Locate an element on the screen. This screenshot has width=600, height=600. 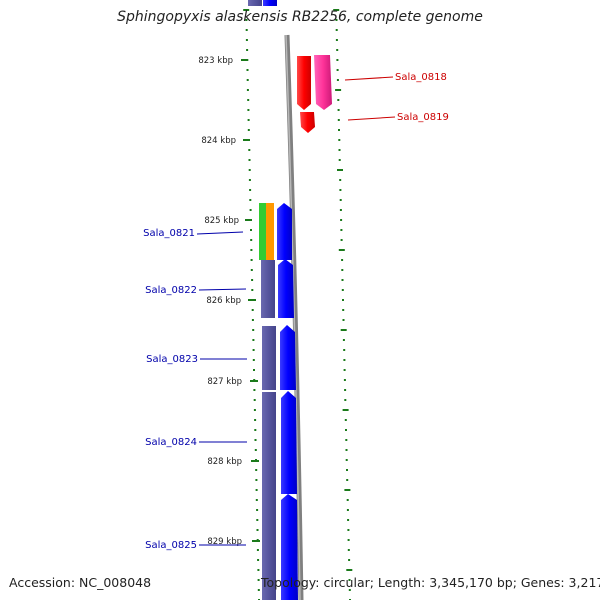
tick-827: 827 kbp is located at coordinates (232, 382).